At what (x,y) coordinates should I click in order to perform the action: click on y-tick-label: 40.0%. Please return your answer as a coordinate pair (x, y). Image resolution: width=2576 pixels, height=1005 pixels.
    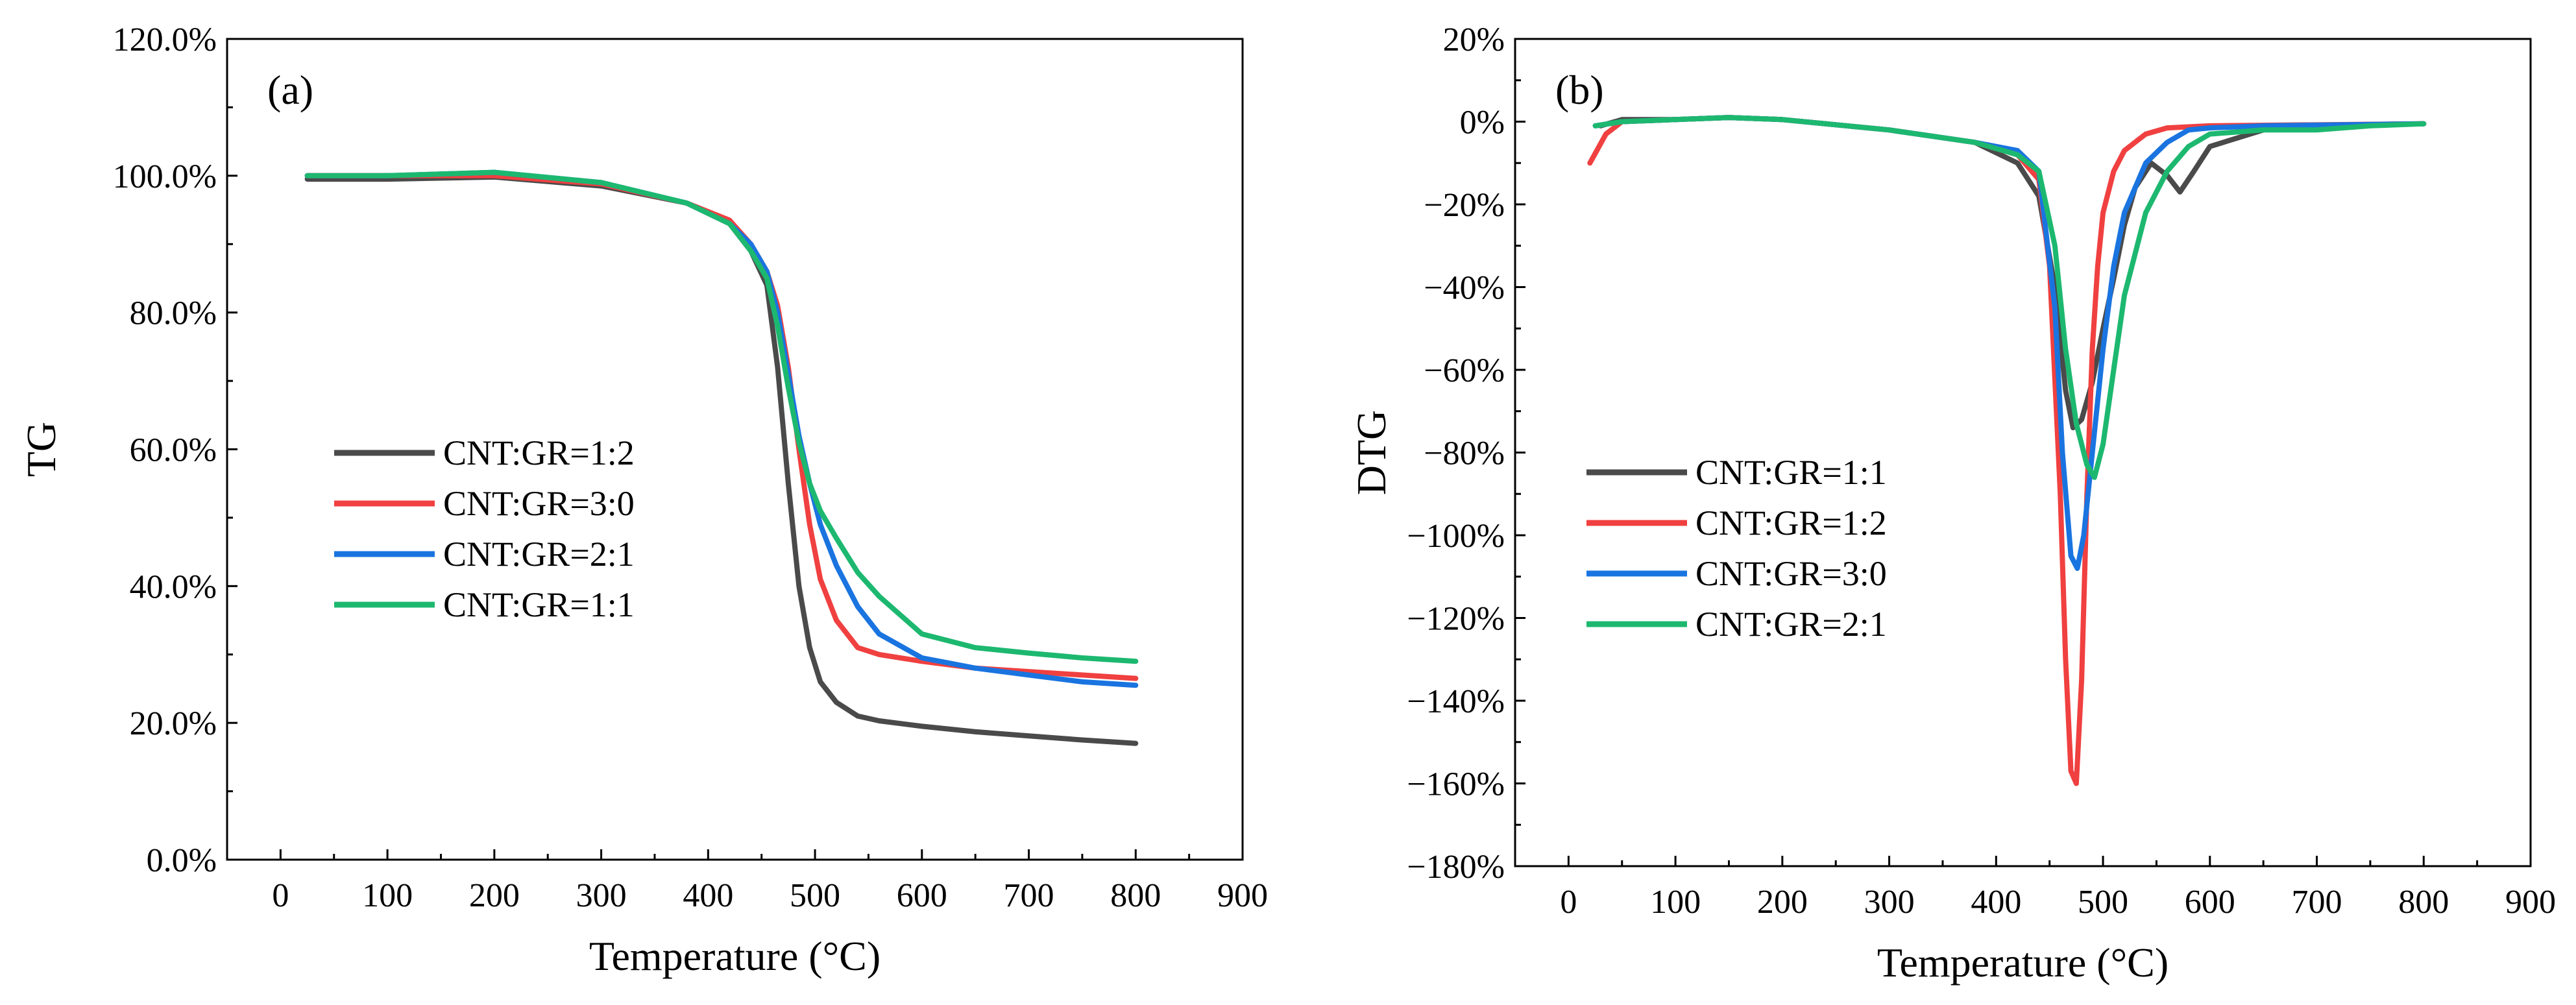
    Looking at the image, I should click on (173, 586).